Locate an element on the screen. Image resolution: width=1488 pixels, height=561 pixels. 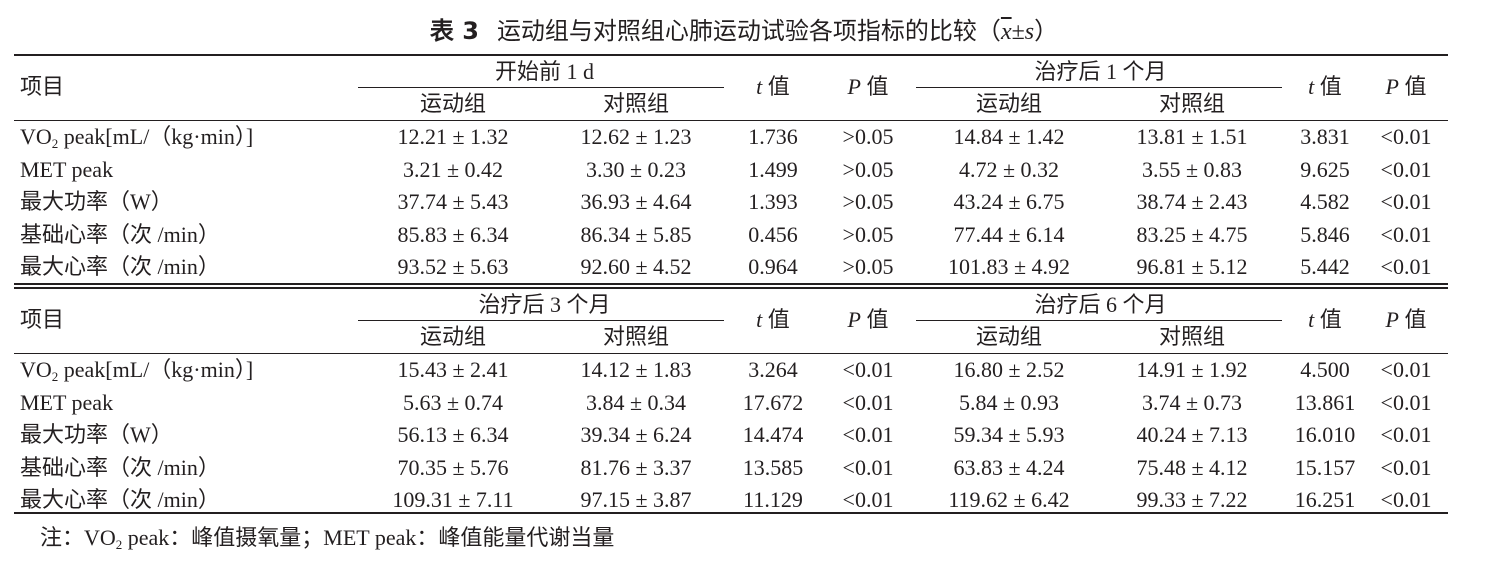
table-top-rule is located at coordinates (731, 55).